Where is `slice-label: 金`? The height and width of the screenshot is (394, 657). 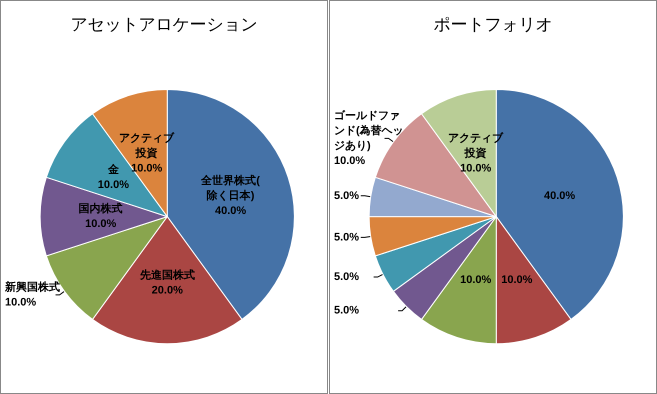
slice-label: 金 is located at coordinates (113, 169).